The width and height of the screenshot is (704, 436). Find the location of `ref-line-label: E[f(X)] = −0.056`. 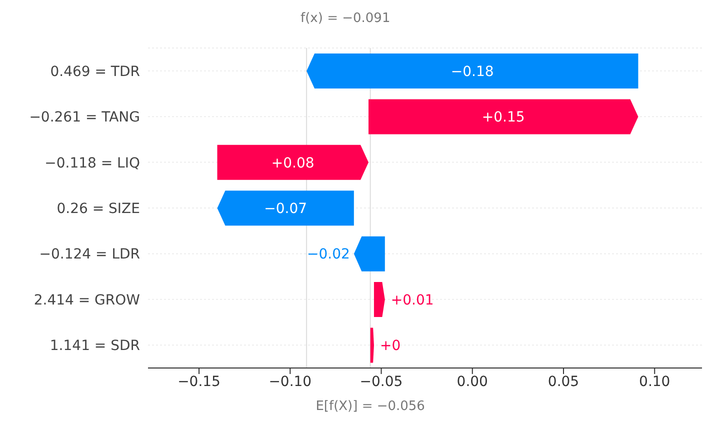

ref-line-label: E[f(X)] = −0.056 is located at coordinates (370, 406).